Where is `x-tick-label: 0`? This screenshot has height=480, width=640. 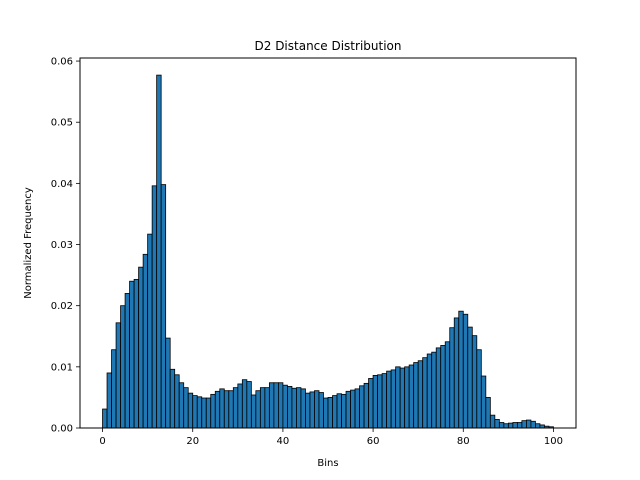 x-tick-label: 0 is located at coordinates (102, 441).